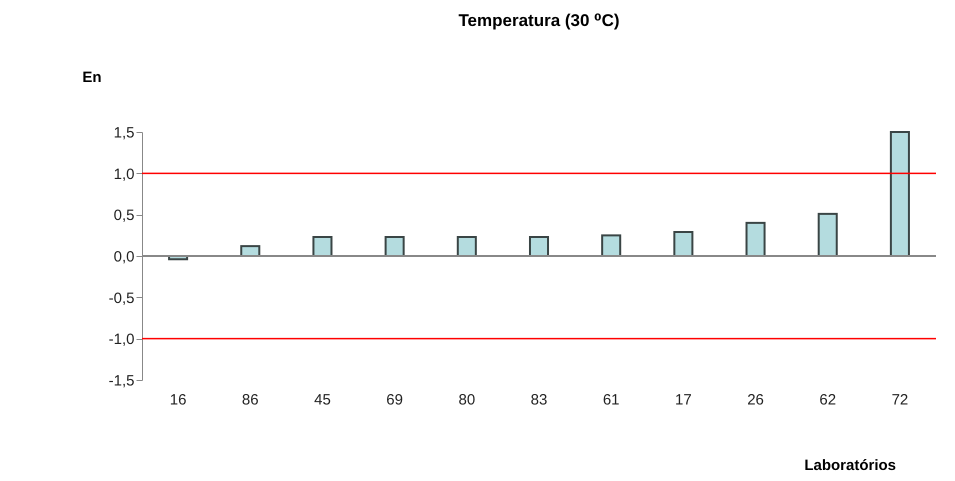 This screenshot has height=481, width=955. Describe the element at coordinates (92, 77) in the screenshot. I see `y-axis-title: En` at that location.